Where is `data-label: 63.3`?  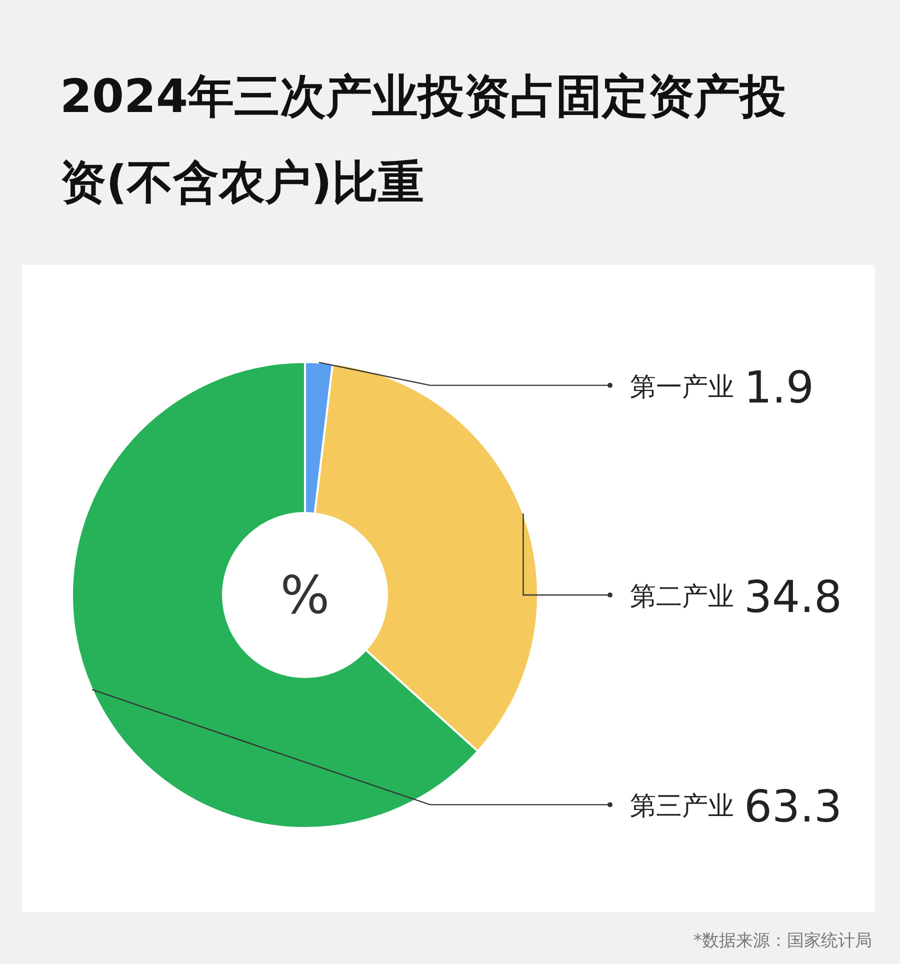
data-label: 63.3 is located at coordinates (793, 807).